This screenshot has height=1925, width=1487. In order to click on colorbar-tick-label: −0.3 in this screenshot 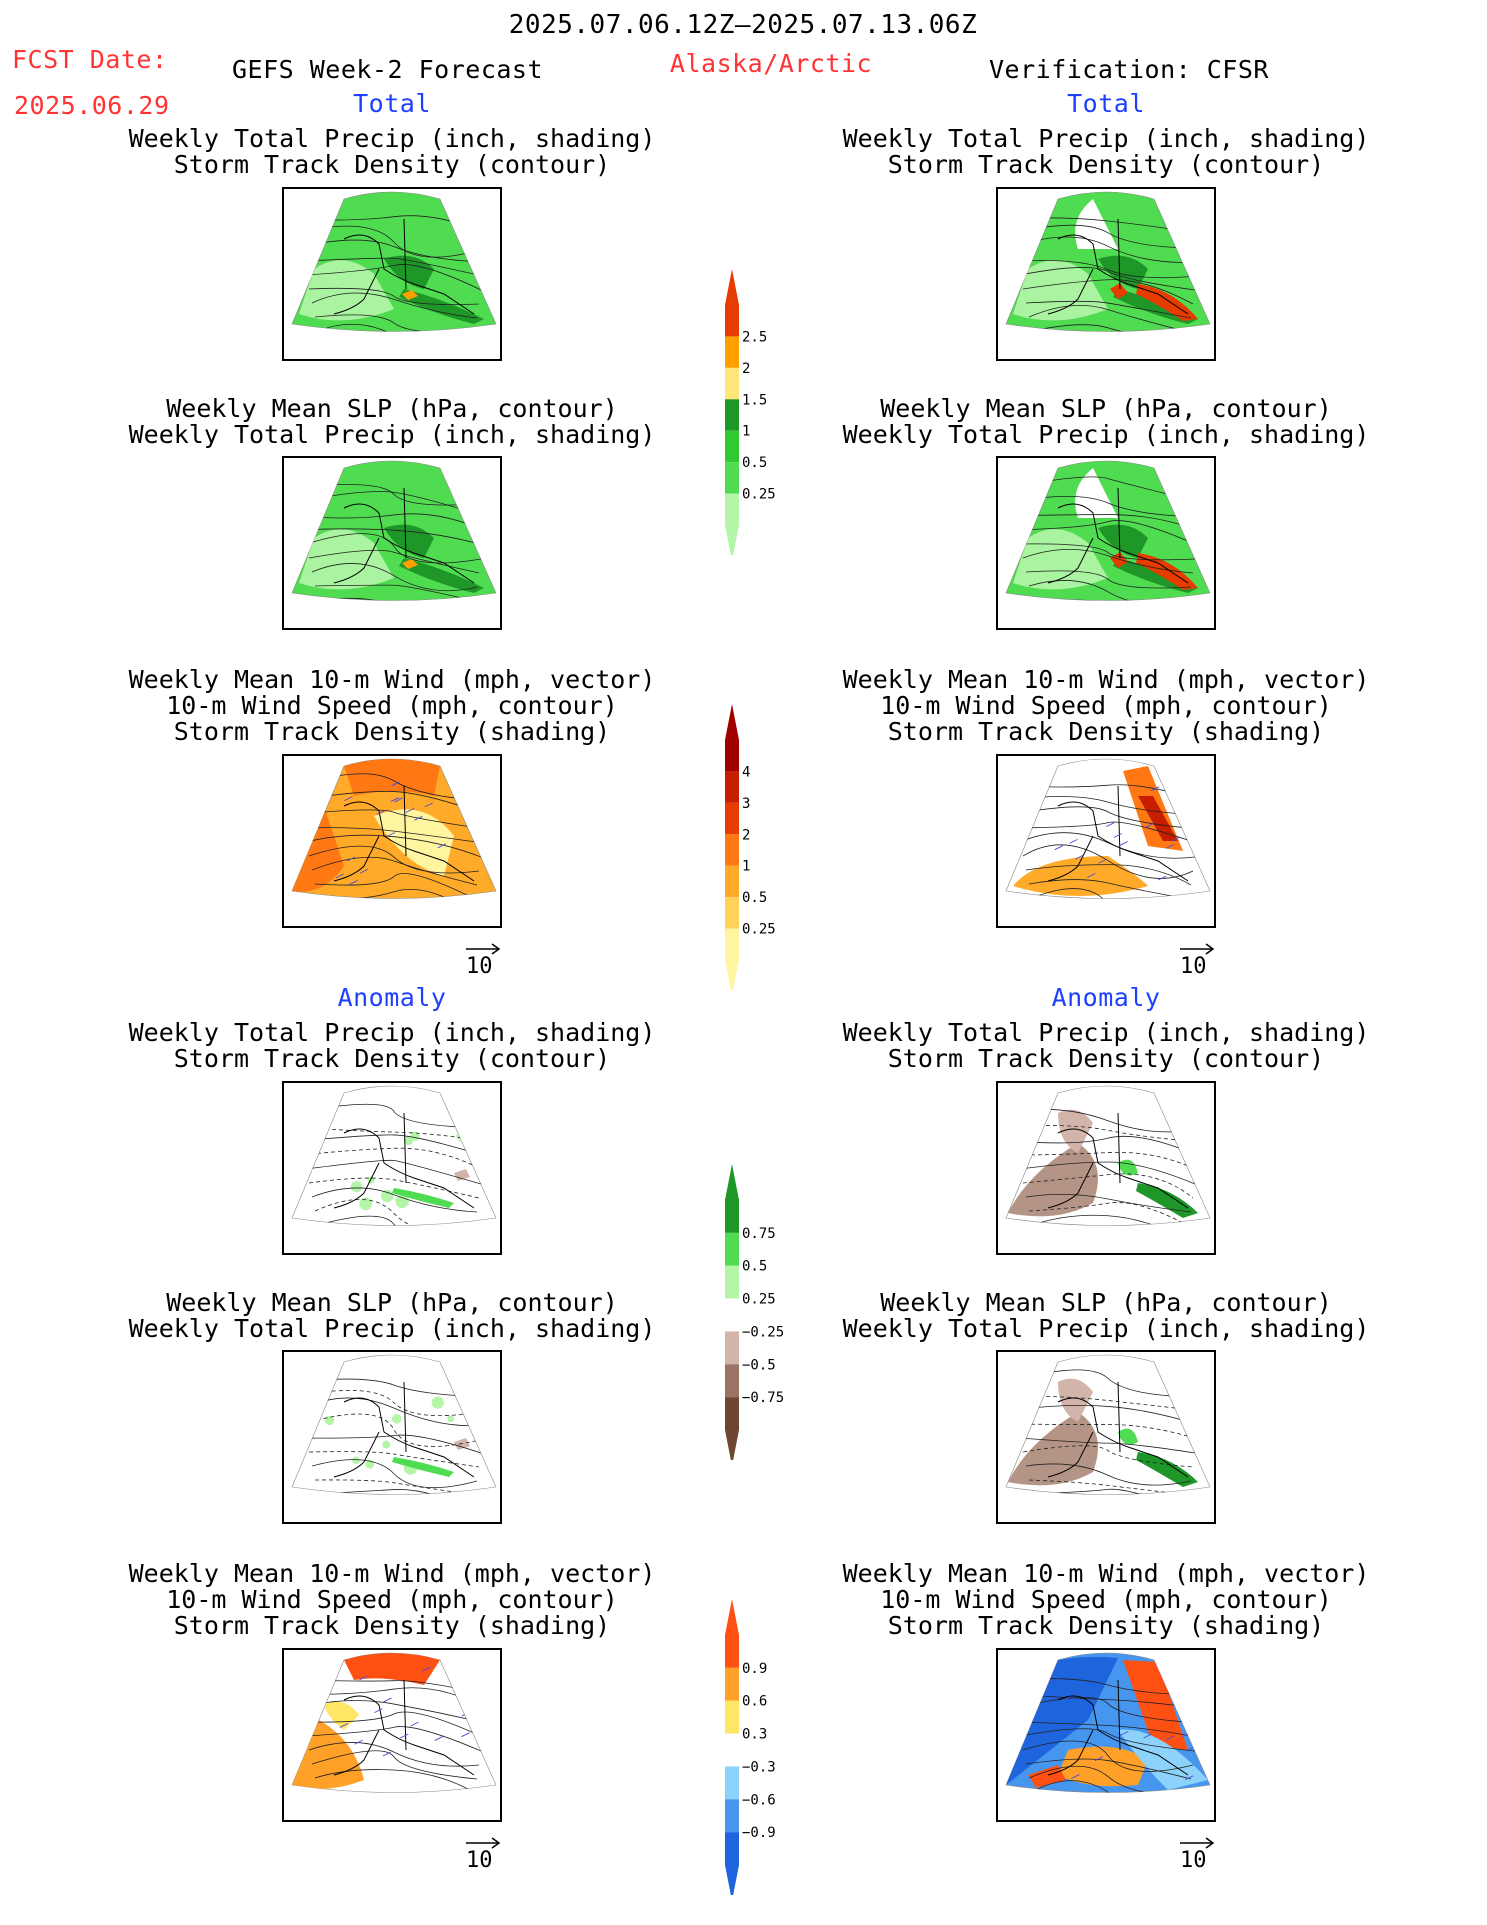, I will do `click(759, 1767)`.